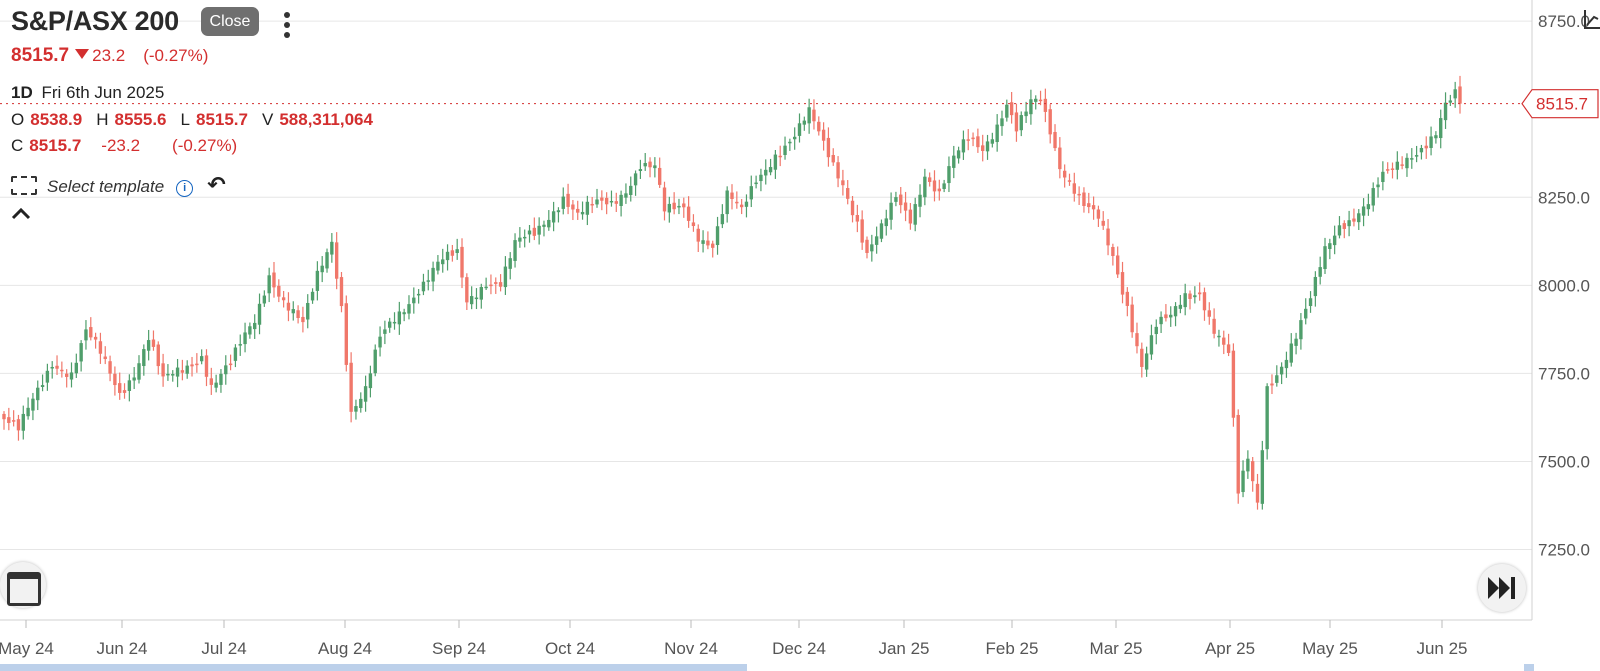 The width and height of the screenshot is (1600, 671). I want to click on close-value: 8515.7, so click(55, 145).